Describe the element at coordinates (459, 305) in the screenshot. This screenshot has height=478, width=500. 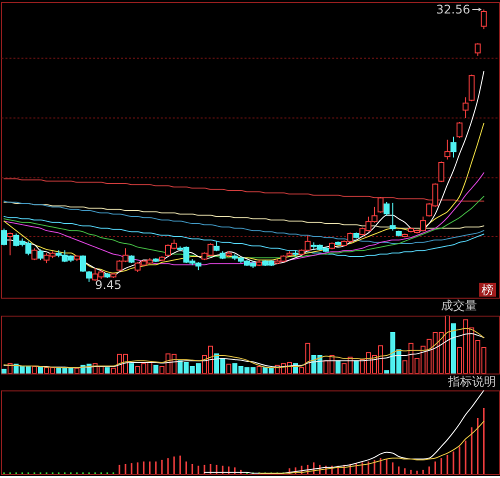
I see `chart-title: 成交量` at that location.